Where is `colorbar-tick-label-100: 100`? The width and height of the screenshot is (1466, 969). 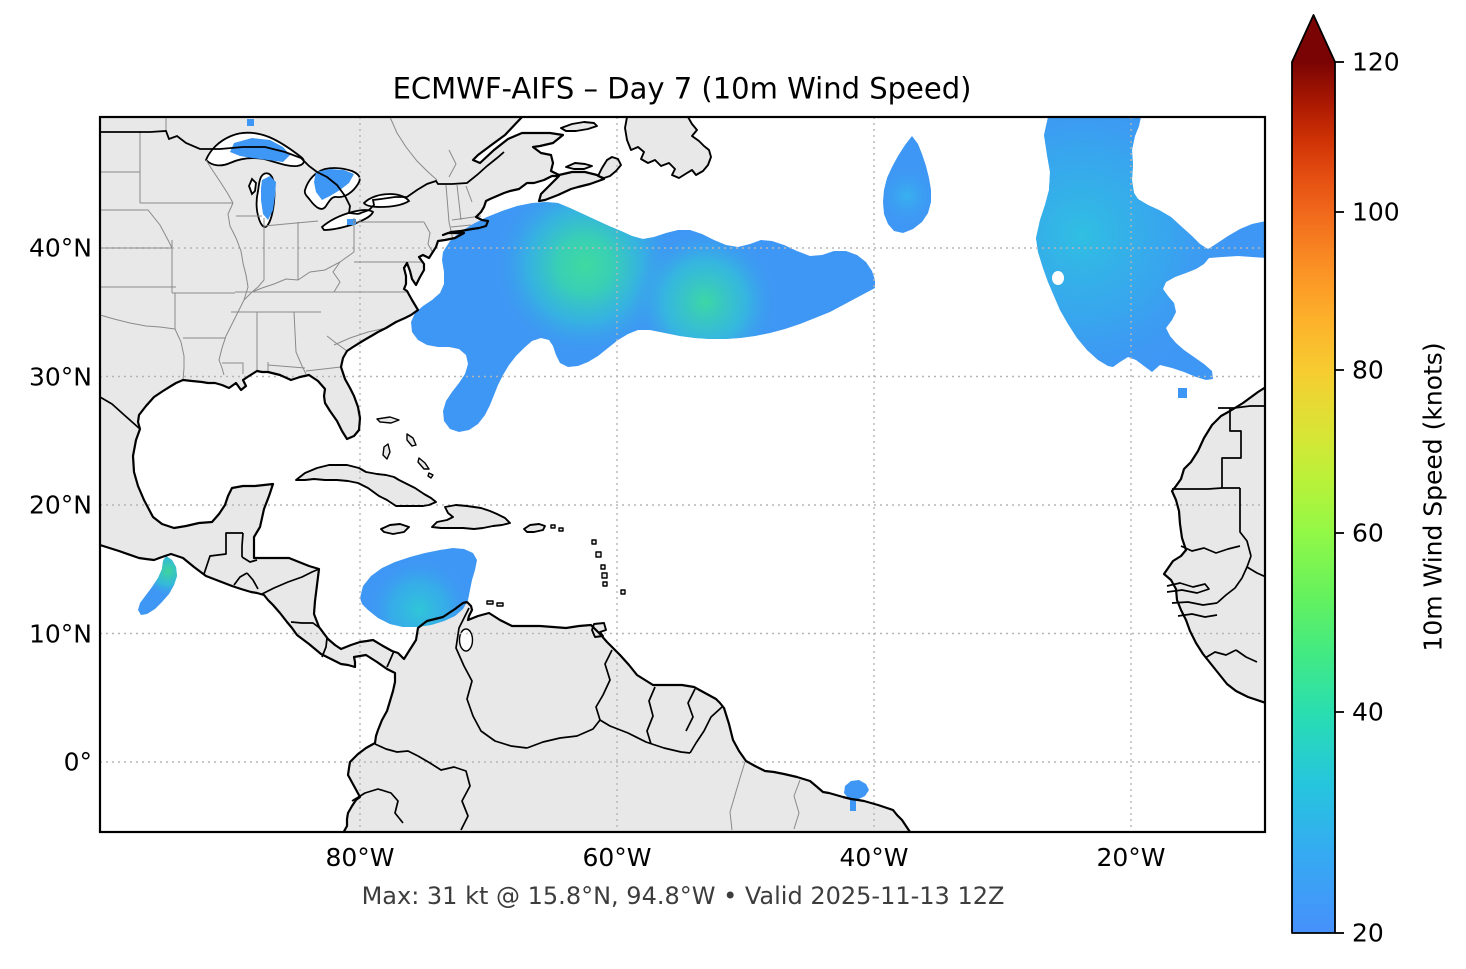
colorbar-tick-label-100: 100 is located at coordinates (1376, 212).